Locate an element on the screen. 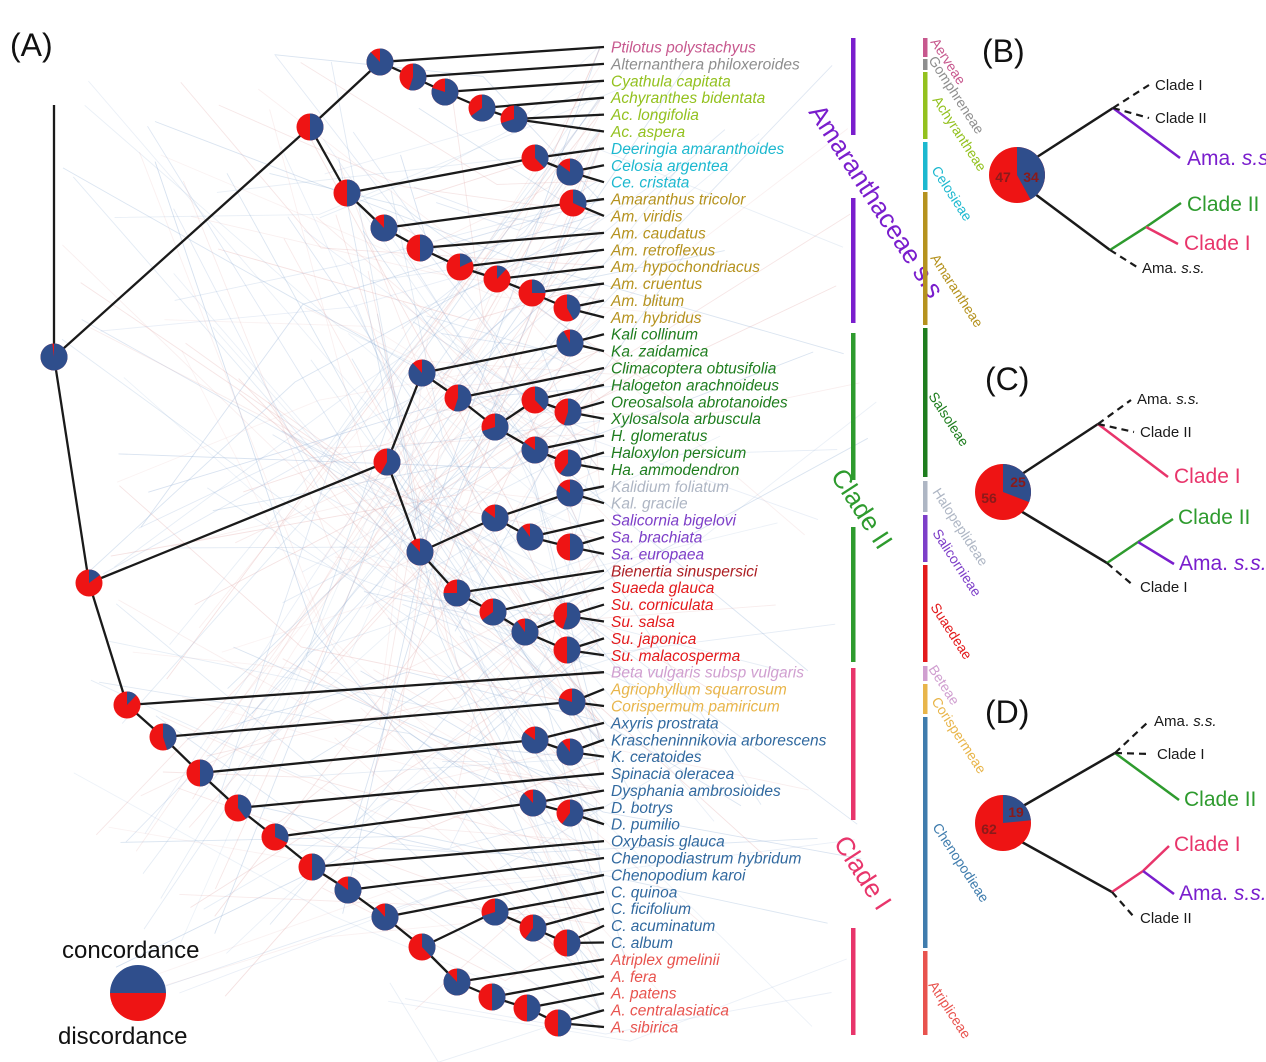 The width and height of the screenshot is (1266, 1062). species-label: Am. viridis is located at coordinates (646, 216).